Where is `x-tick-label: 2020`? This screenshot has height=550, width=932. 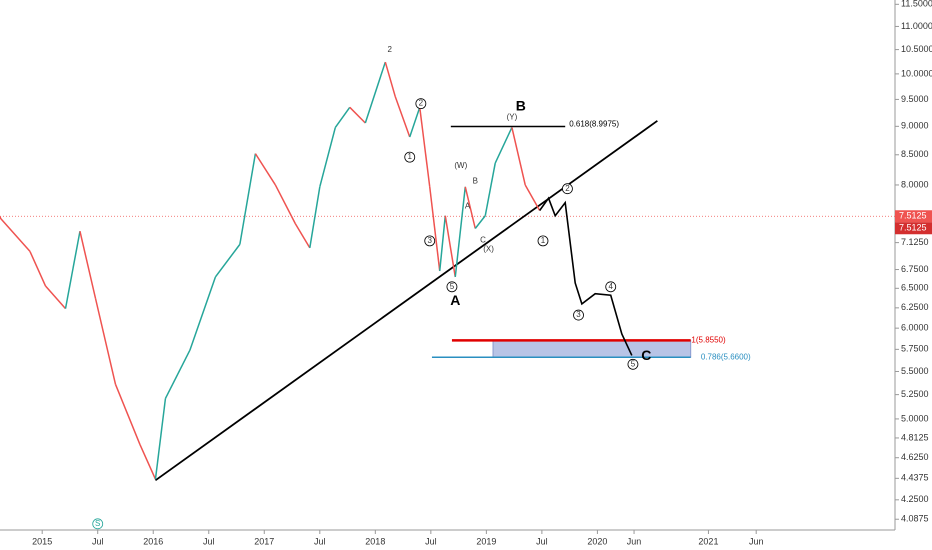
x-tick-label: 2020 is located at coordinates (597, 541).